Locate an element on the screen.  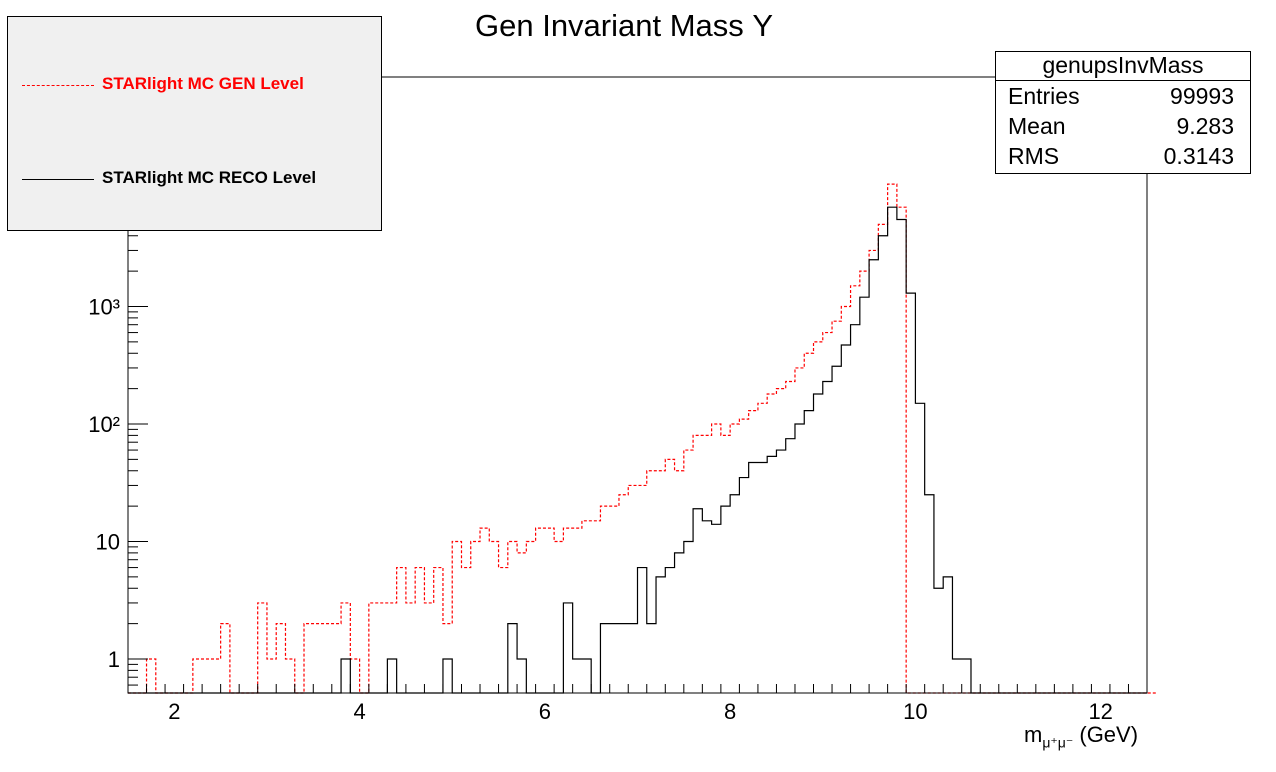
legend-swatch-gen is located at coordinates (58, 85).